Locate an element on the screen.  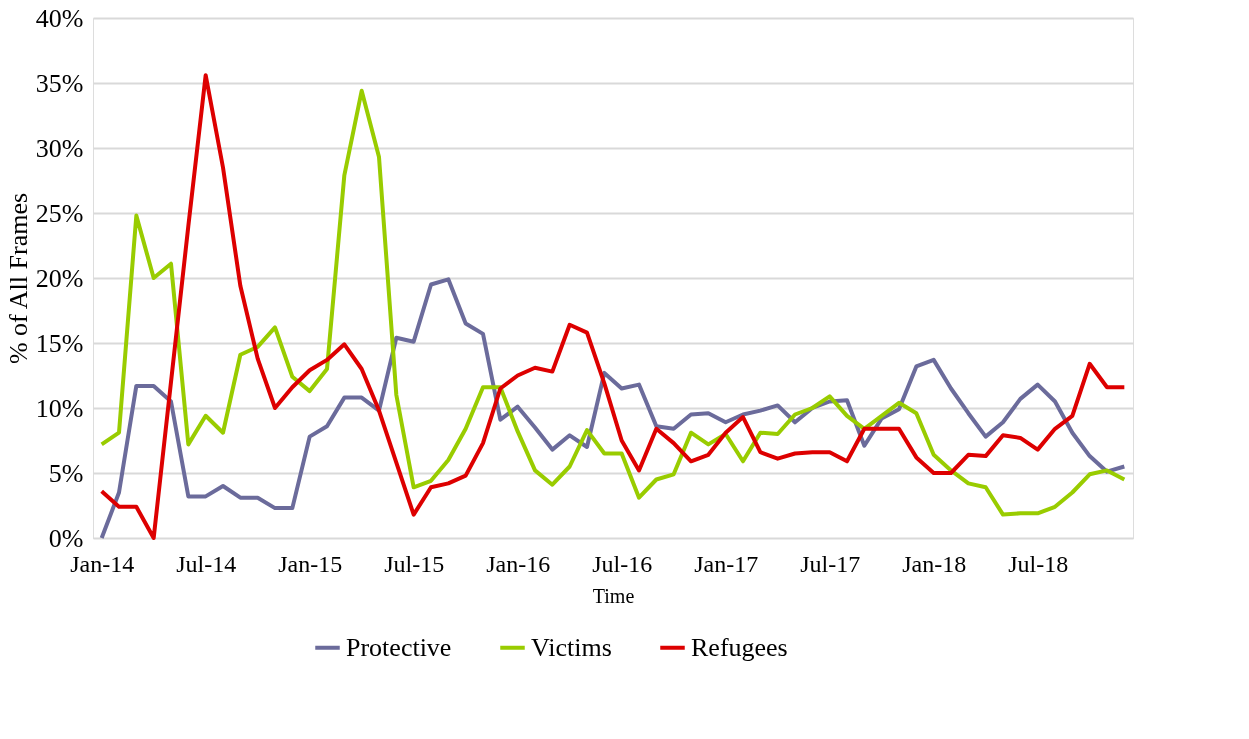
y-tick-label: 15% is located at coordinates (59, 343).